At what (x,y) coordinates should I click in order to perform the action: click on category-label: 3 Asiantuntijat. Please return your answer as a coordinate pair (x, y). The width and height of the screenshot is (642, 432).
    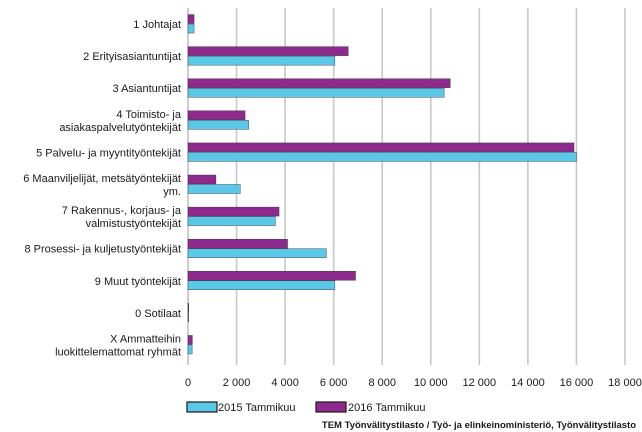
    Looking at the image, I should click on (147, 89).